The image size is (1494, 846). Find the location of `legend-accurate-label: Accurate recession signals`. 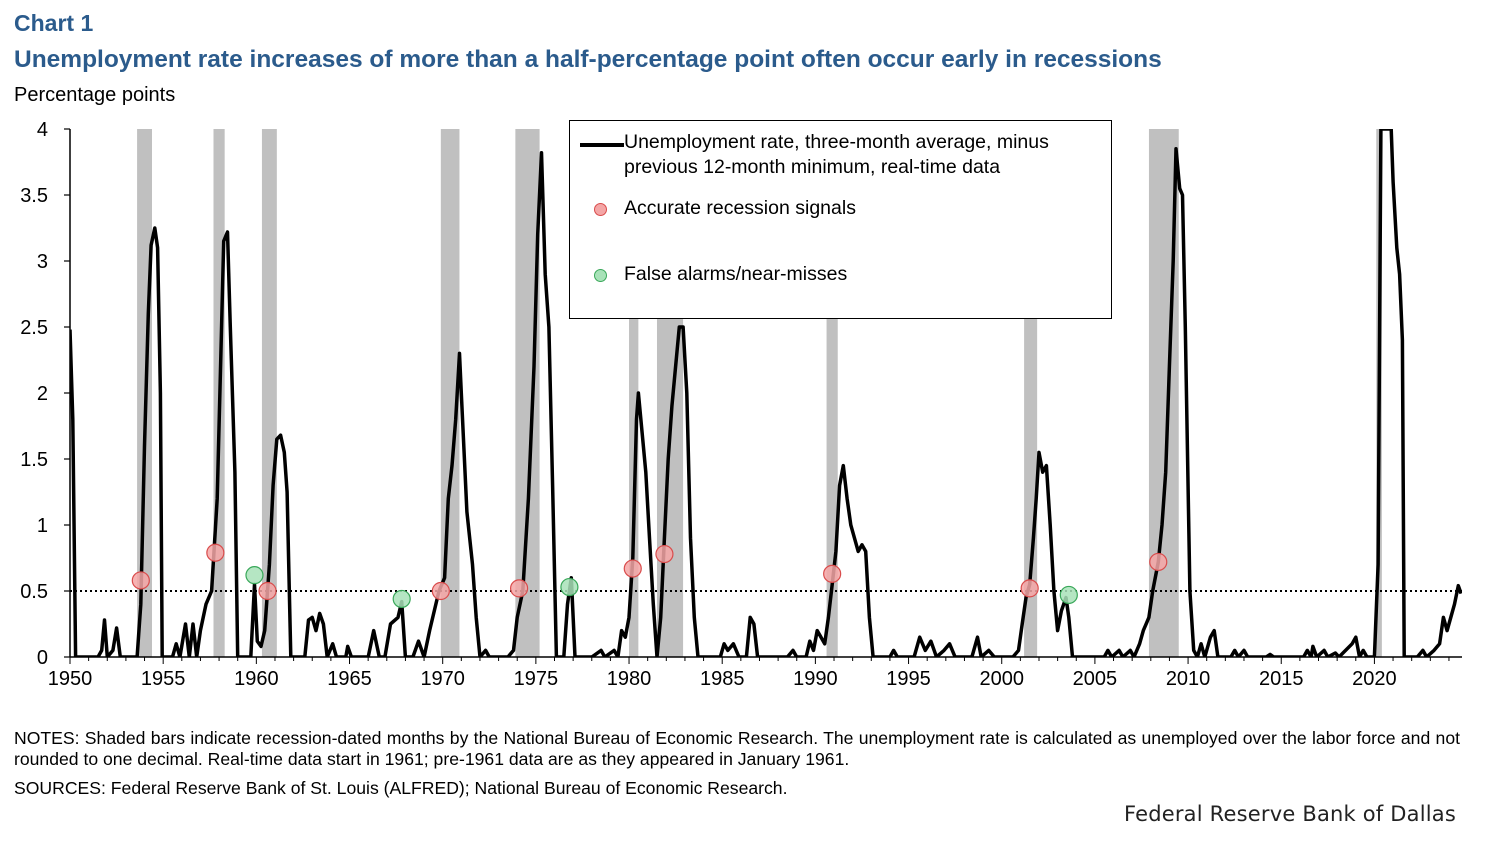

legend-accurate-label: Accurate recession signals is located at coordinates (740, 208).